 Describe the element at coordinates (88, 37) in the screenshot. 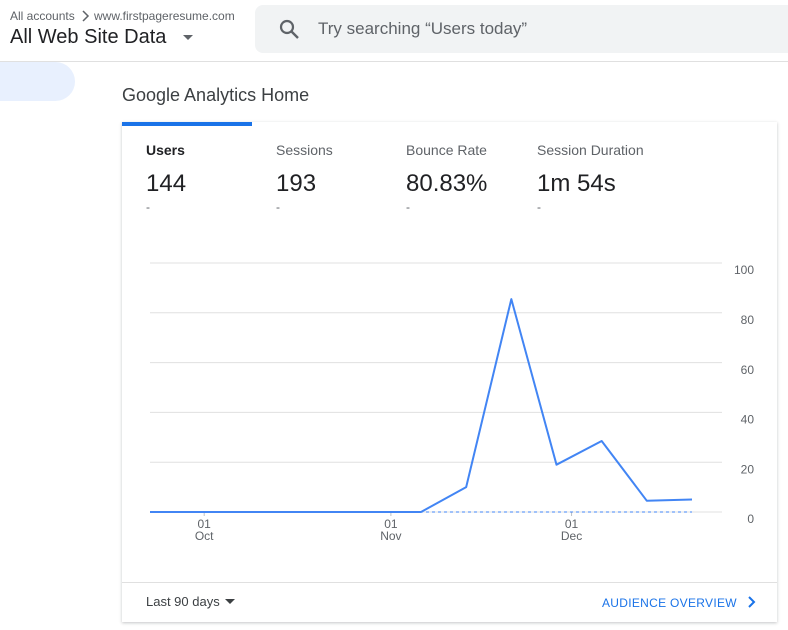

I see `view-selector: All Web Site Data` at that location.